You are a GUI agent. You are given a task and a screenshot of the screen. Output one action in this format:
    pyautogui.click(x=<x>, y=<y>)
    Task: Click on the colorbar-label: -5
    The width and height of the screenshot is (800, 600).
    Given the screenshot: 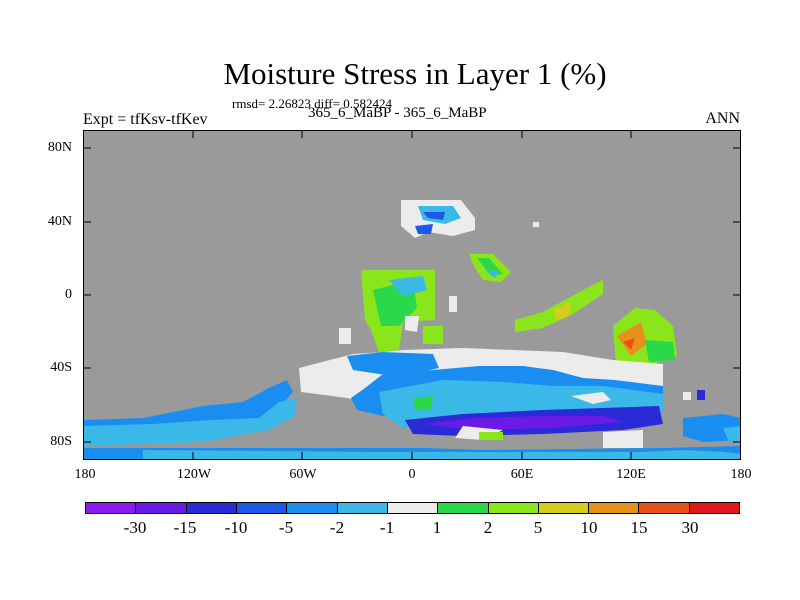 What is the action you would take?
    pyautogui.click(x=286, y=527)
    